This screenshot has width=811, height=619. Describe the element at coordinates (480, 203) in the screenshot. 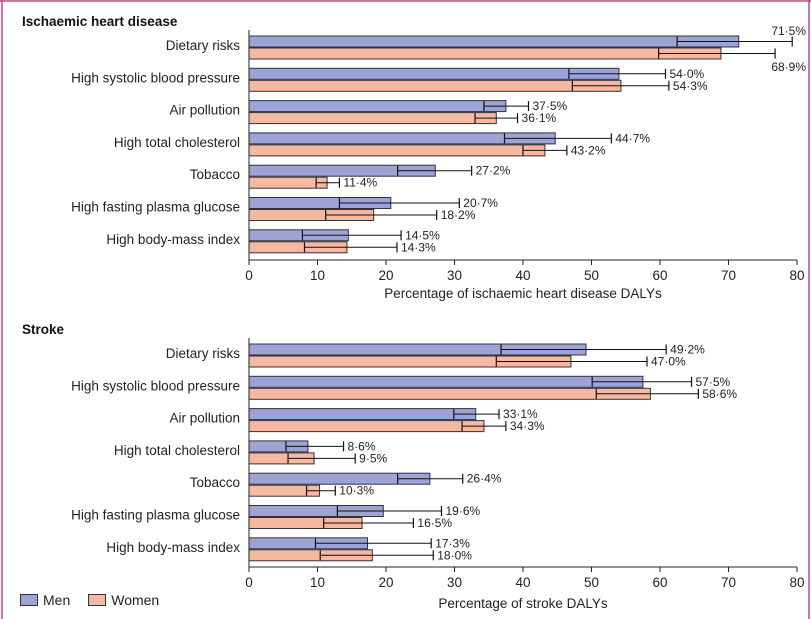

I see `value-label: 20·7%` at that location.